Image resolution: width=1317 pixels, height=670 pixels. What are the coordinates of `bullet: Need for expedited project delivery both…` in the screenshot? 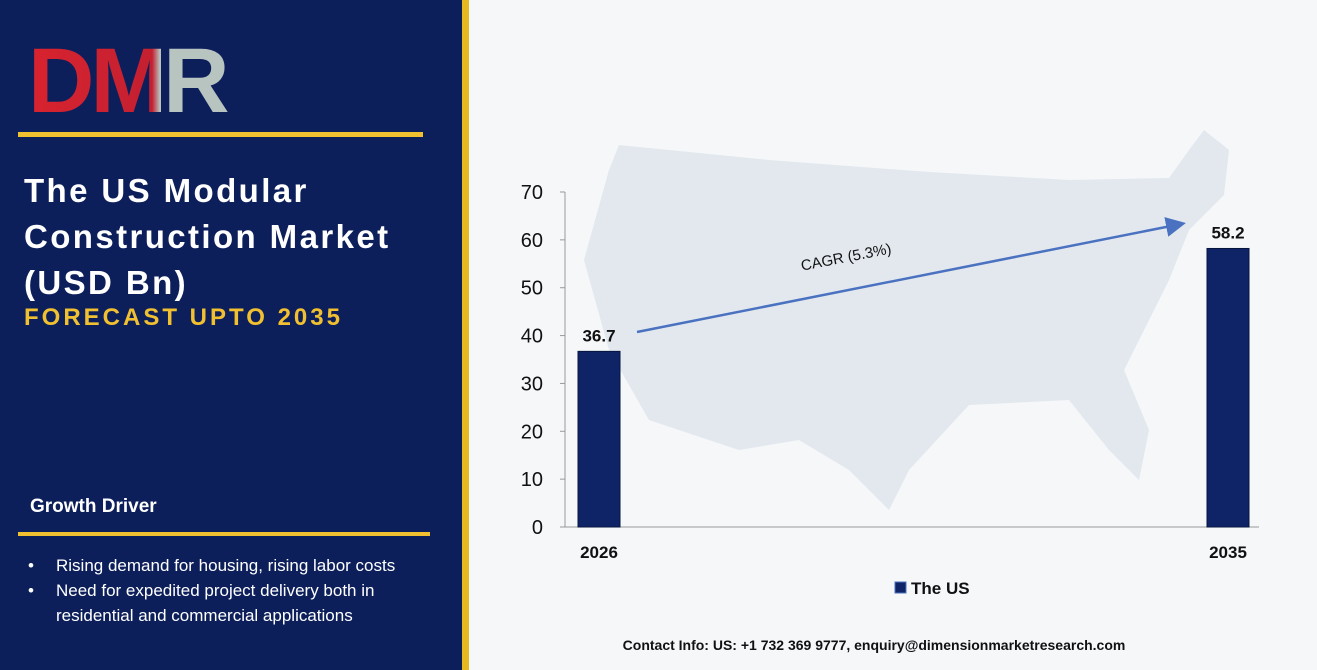 It's located at (228, 603).